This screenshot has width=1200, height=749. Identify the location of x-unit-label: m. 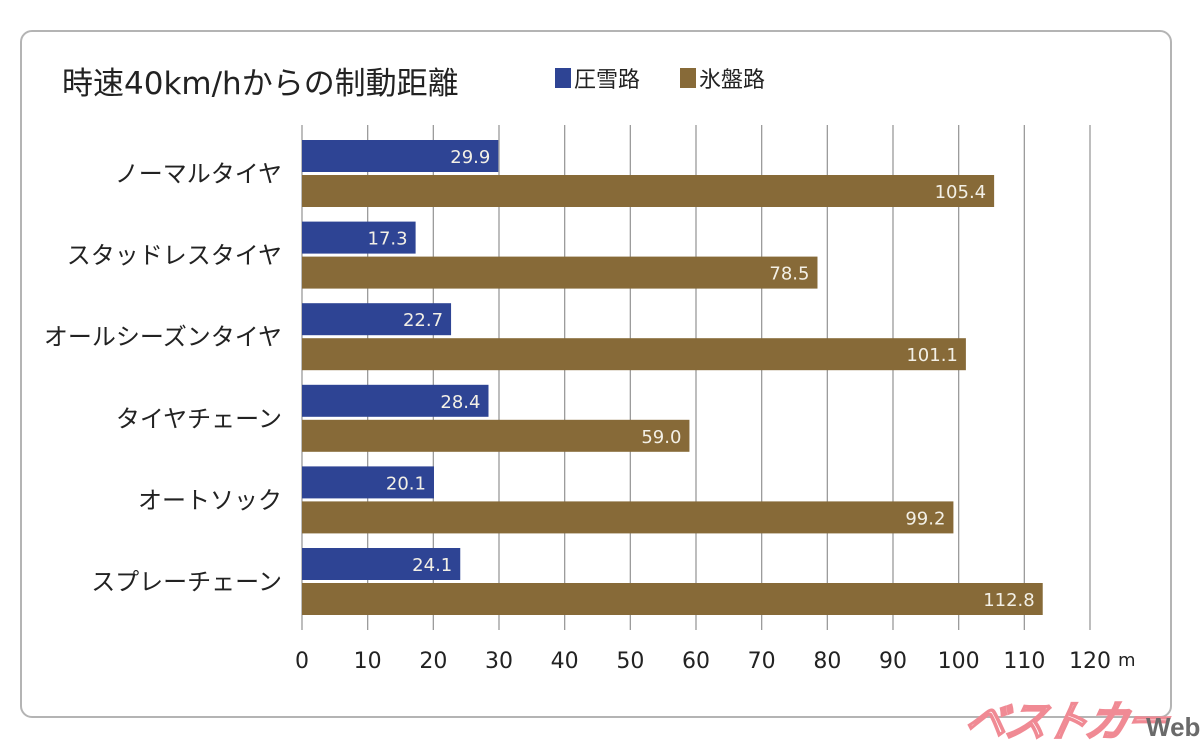
(1127, 660).